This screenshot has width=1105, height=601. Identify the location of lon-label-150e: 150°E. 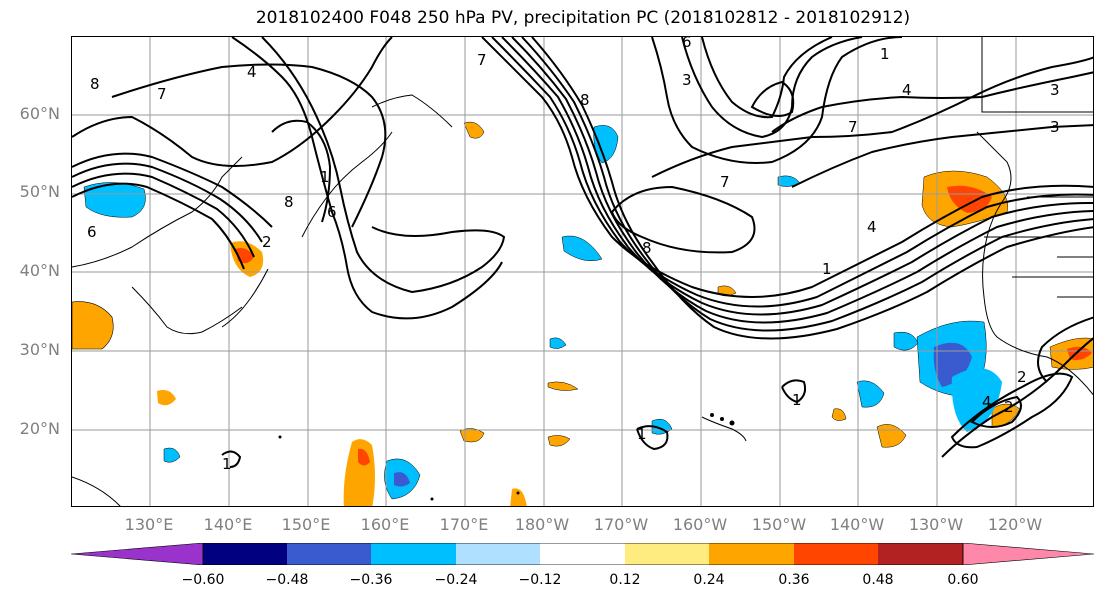
(306, 524).